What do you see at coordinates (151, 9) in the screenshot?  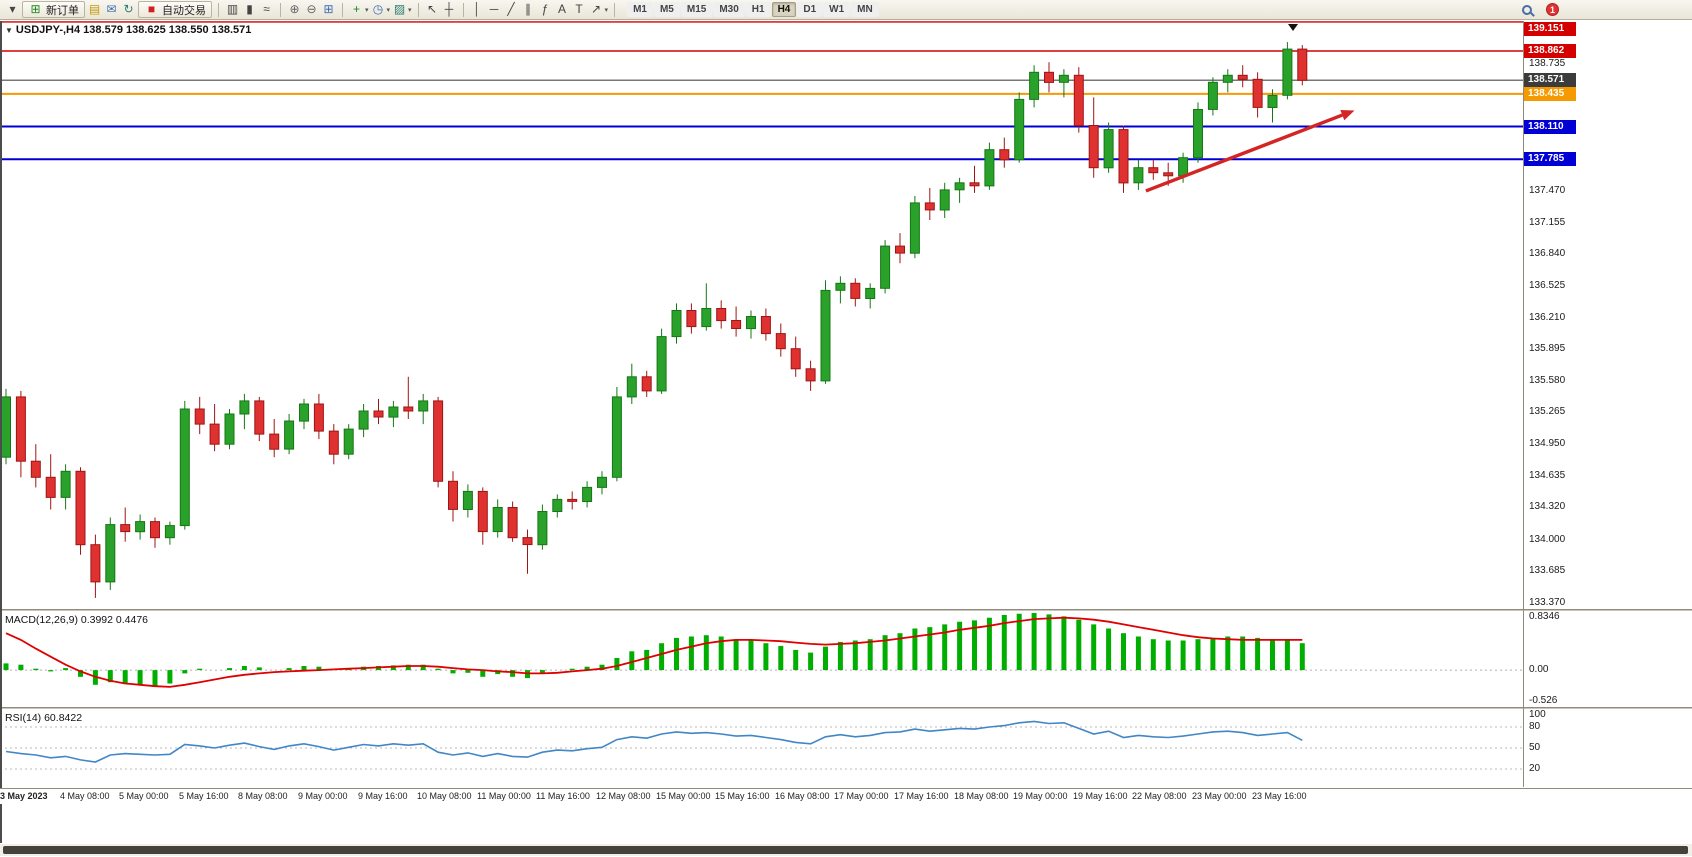 I see `autotrading-icon: ■` at bounding box center [151, 9].